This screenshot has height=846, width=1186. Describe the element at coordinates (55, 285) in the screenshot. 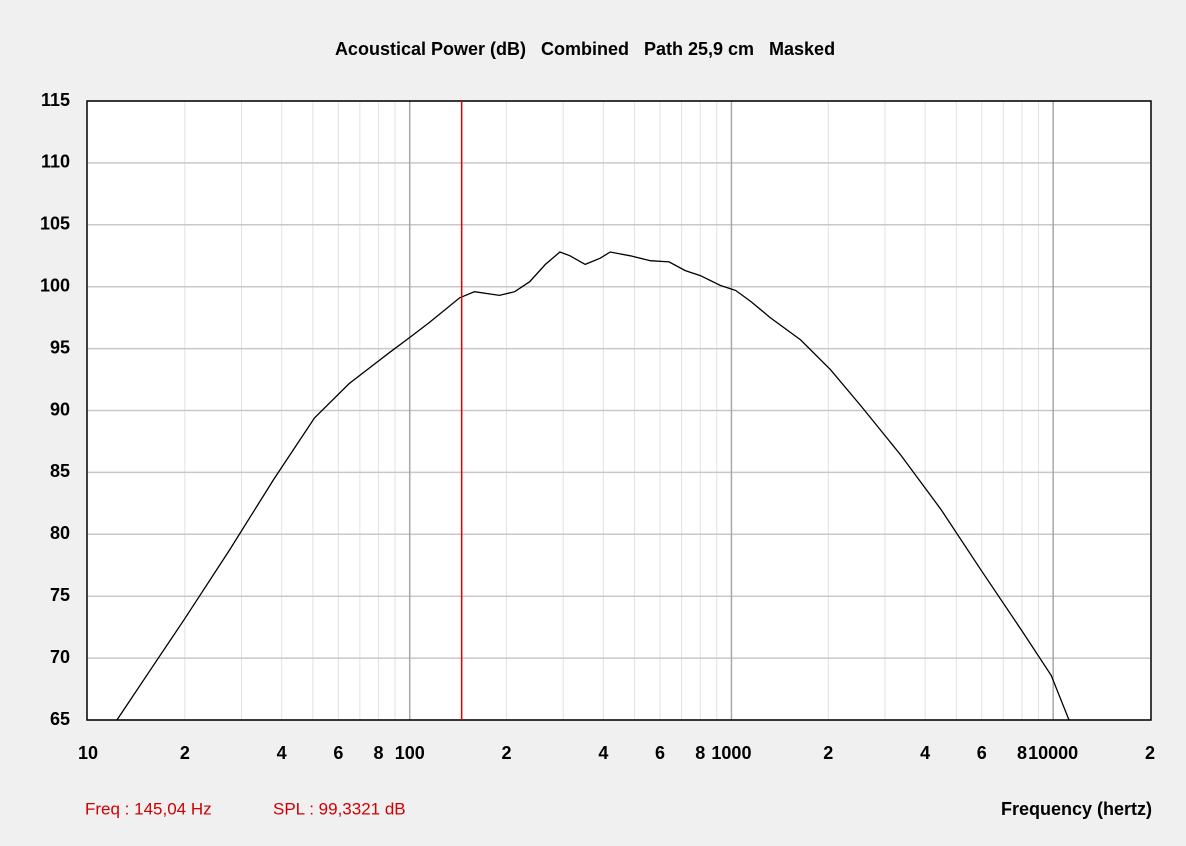

I see `y-tick-label: 100` at that location.